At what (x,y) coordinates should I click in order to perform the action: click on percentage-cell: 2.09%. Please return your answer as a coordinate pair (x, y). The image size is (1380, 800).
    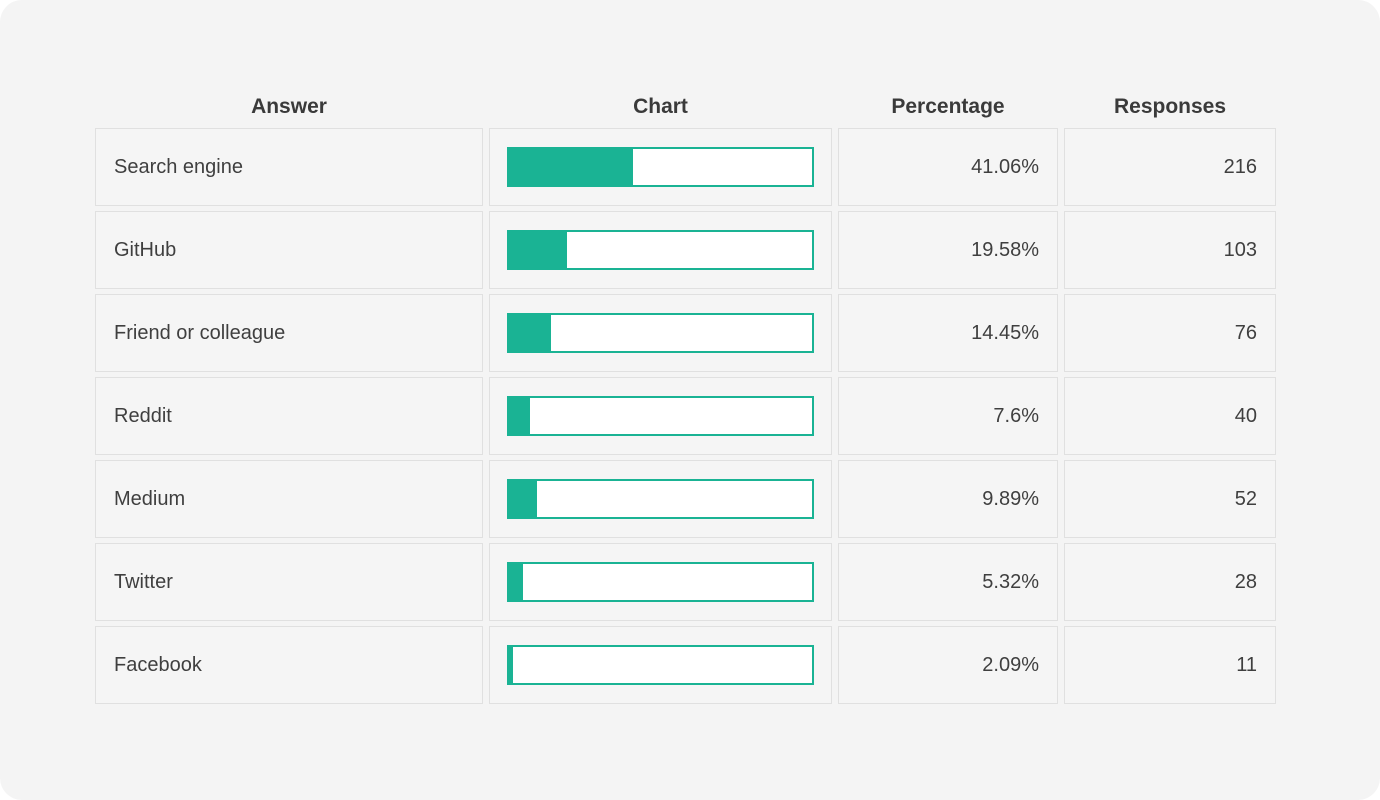
    Looking at the image, I should click on (948, 665).